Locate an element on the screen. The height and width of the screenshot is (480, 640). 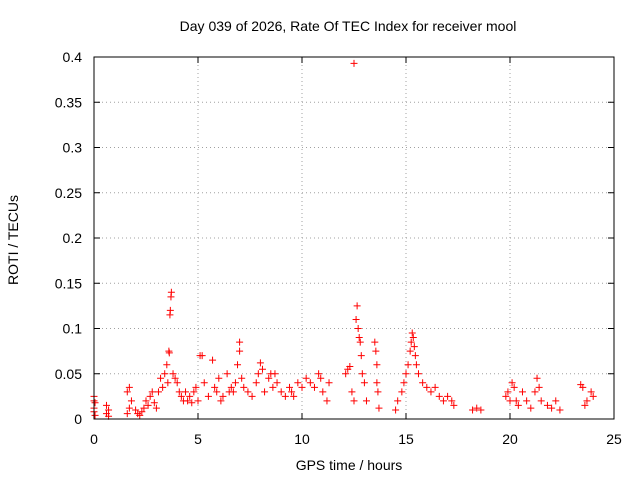
y-tick-label: 0.15 is located at coordinates (68, 283).